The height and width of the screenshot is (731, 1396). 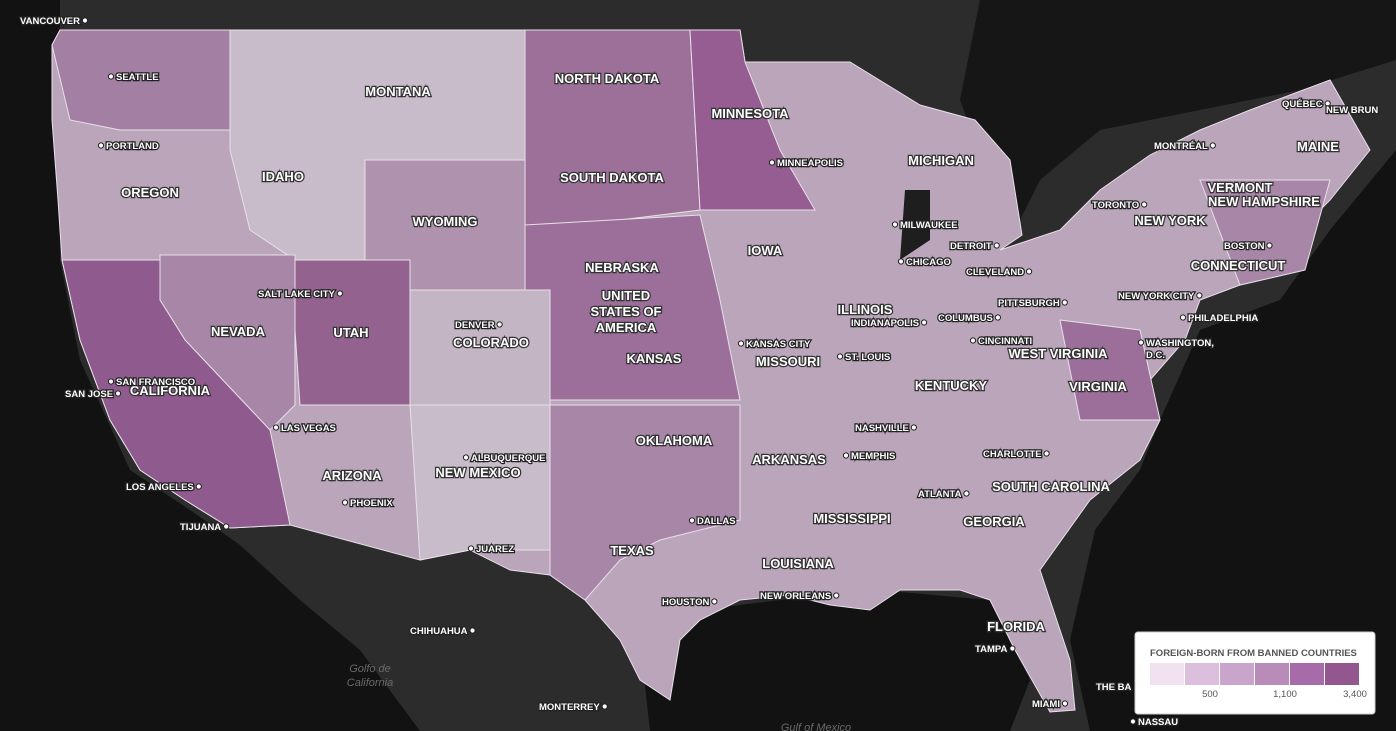 I want to click on city-label: SALT LAKE CITY, so click(x=297, y=294).